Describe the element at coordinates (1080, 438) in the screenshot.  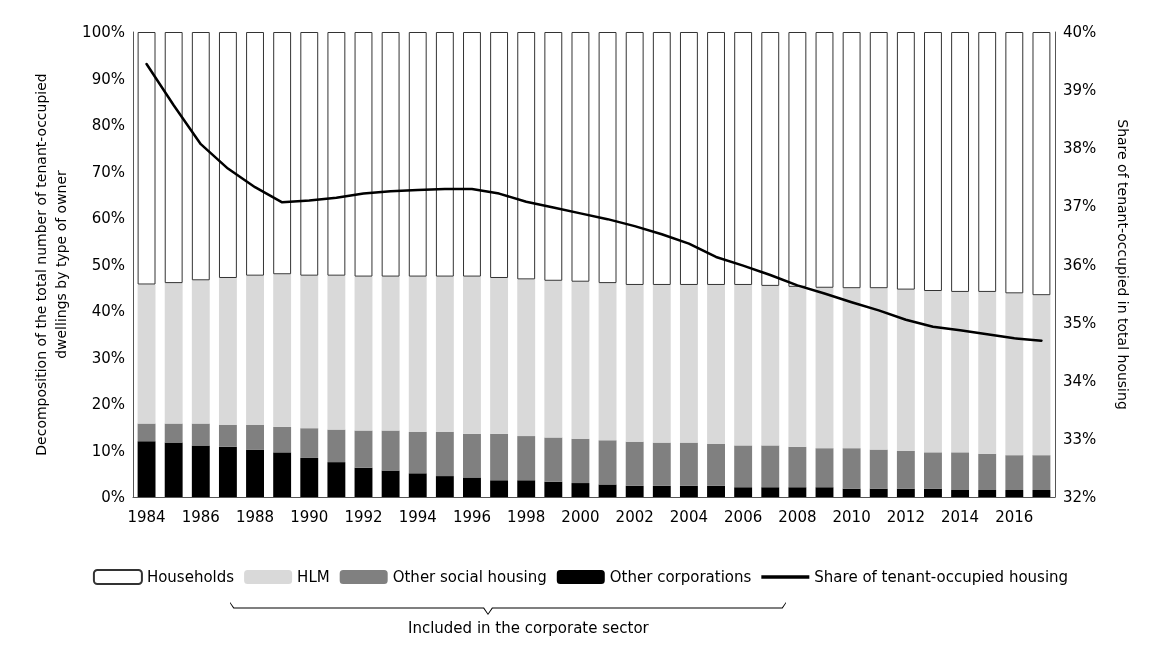
I see `y2-tick-label: 33%` at that location.